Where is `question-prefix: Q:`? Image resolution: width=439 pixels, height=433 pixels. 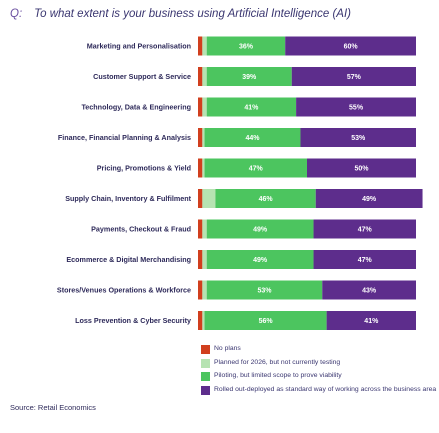
question-prefix: Q: is located at coordinates (16, 14).